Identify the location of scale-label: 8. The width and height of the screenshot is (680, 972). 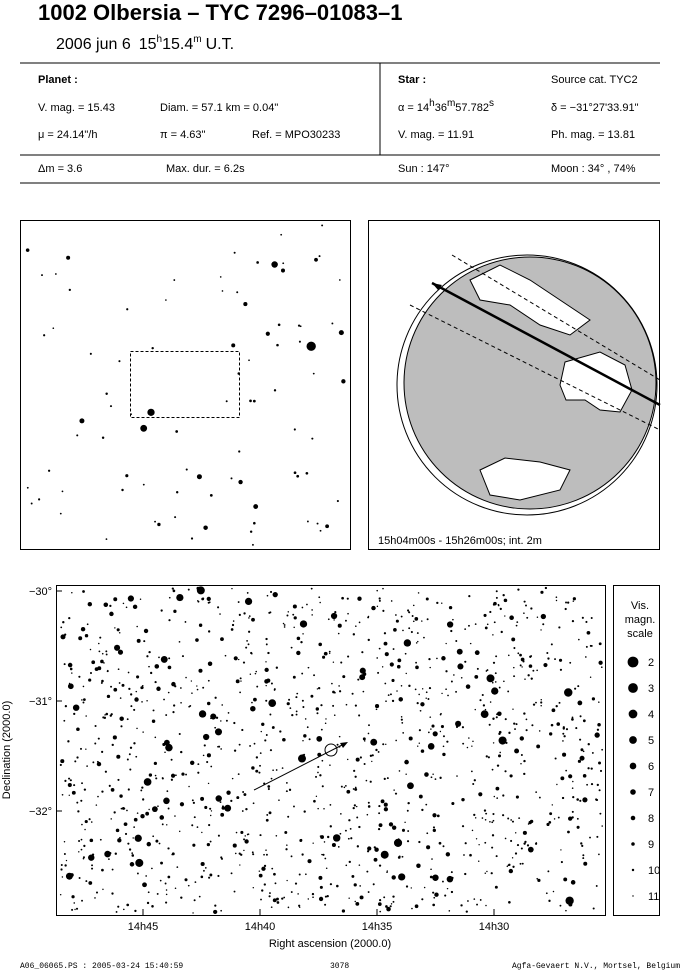
(651, 819).